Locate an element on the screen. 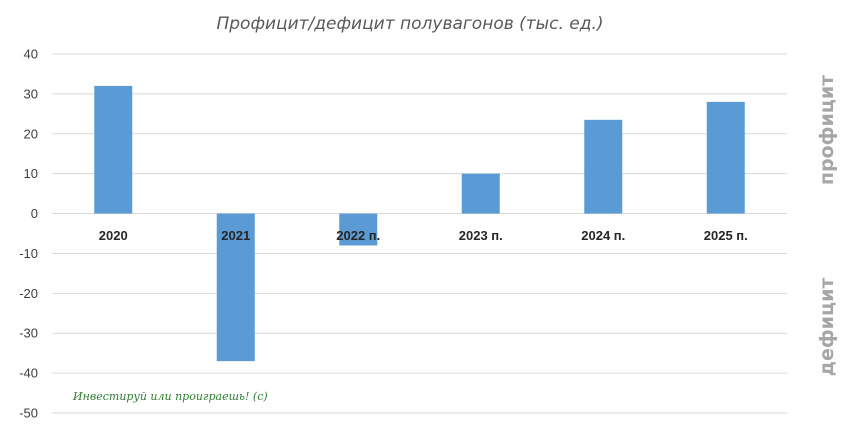  y-tick-label: -30 is located at coordinates (28, 333).